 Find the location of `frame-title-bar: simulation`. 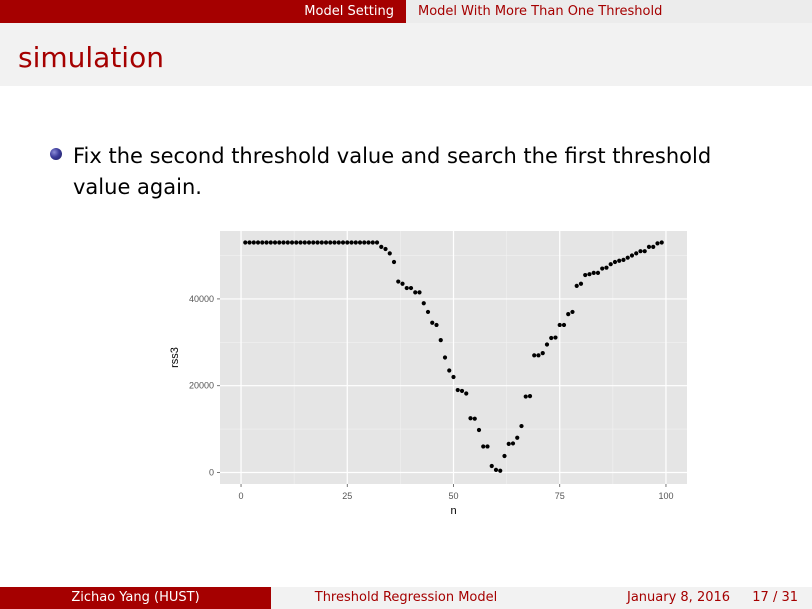

frame-title-bar: simulation is located at coordinates (406, 54).